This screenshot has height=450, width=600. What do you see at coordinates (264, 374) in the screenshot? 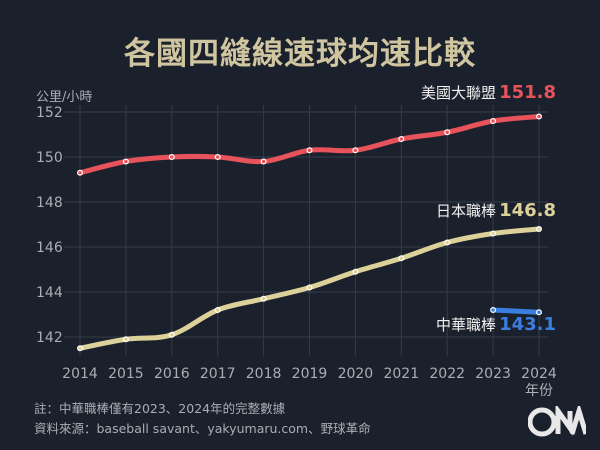
I see `x-tick-label: 2018` at bounding box center [264, 374].